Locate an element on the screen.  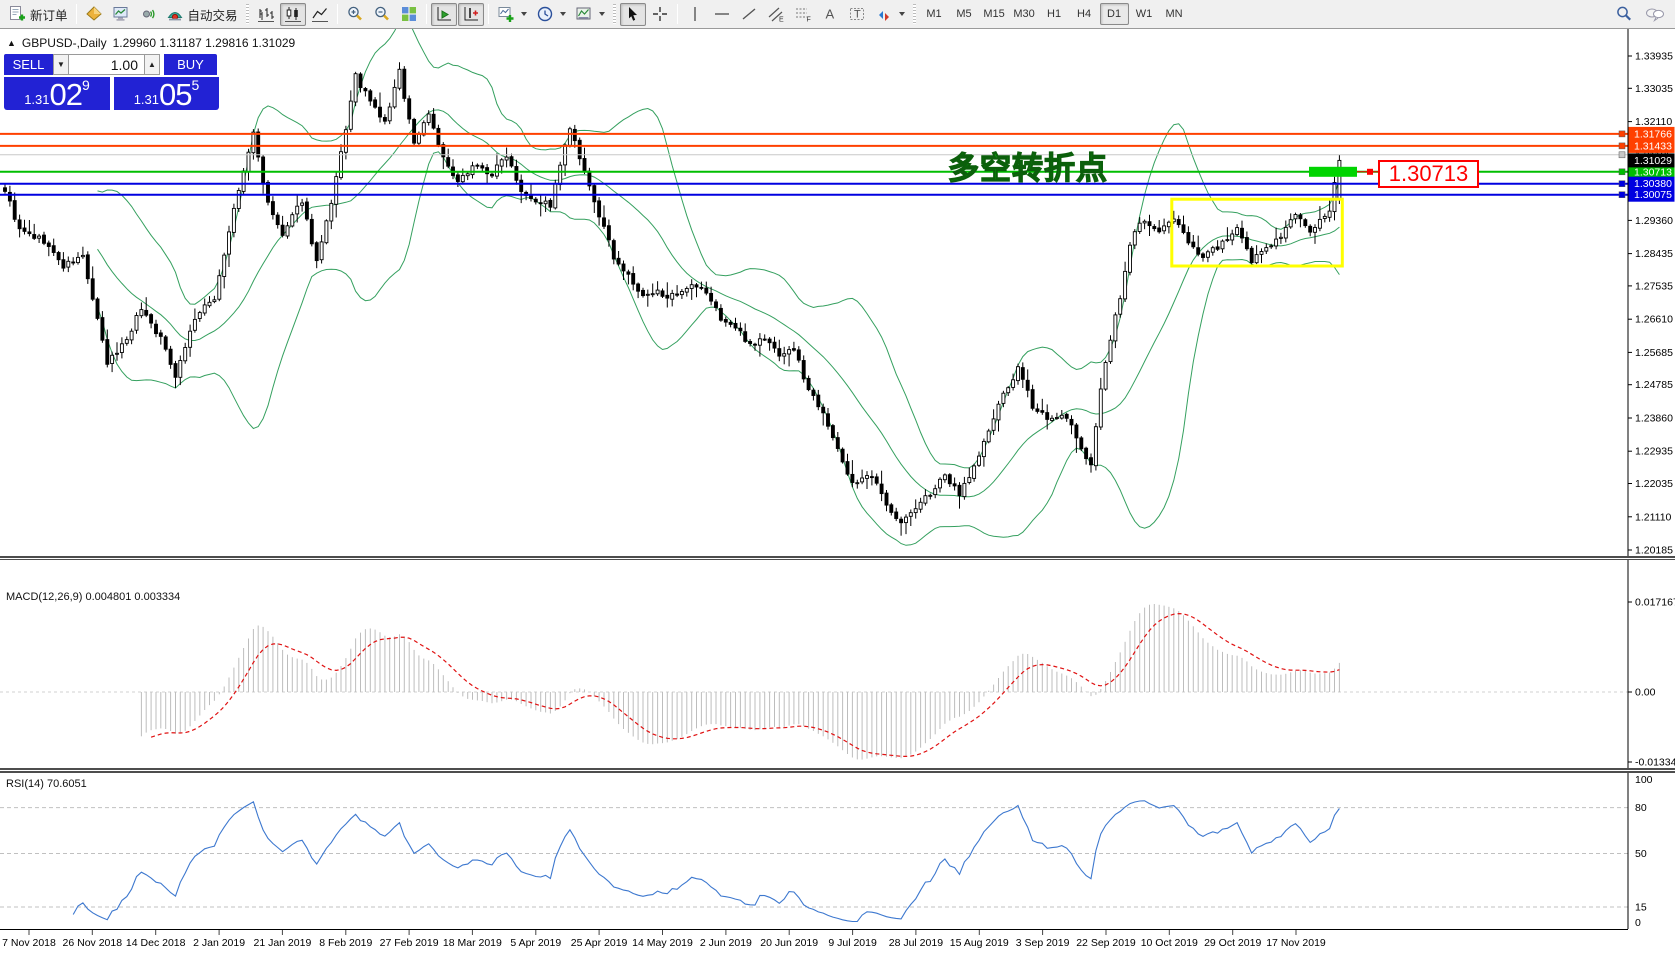
trendline-button is located at coordinates (749, 14).